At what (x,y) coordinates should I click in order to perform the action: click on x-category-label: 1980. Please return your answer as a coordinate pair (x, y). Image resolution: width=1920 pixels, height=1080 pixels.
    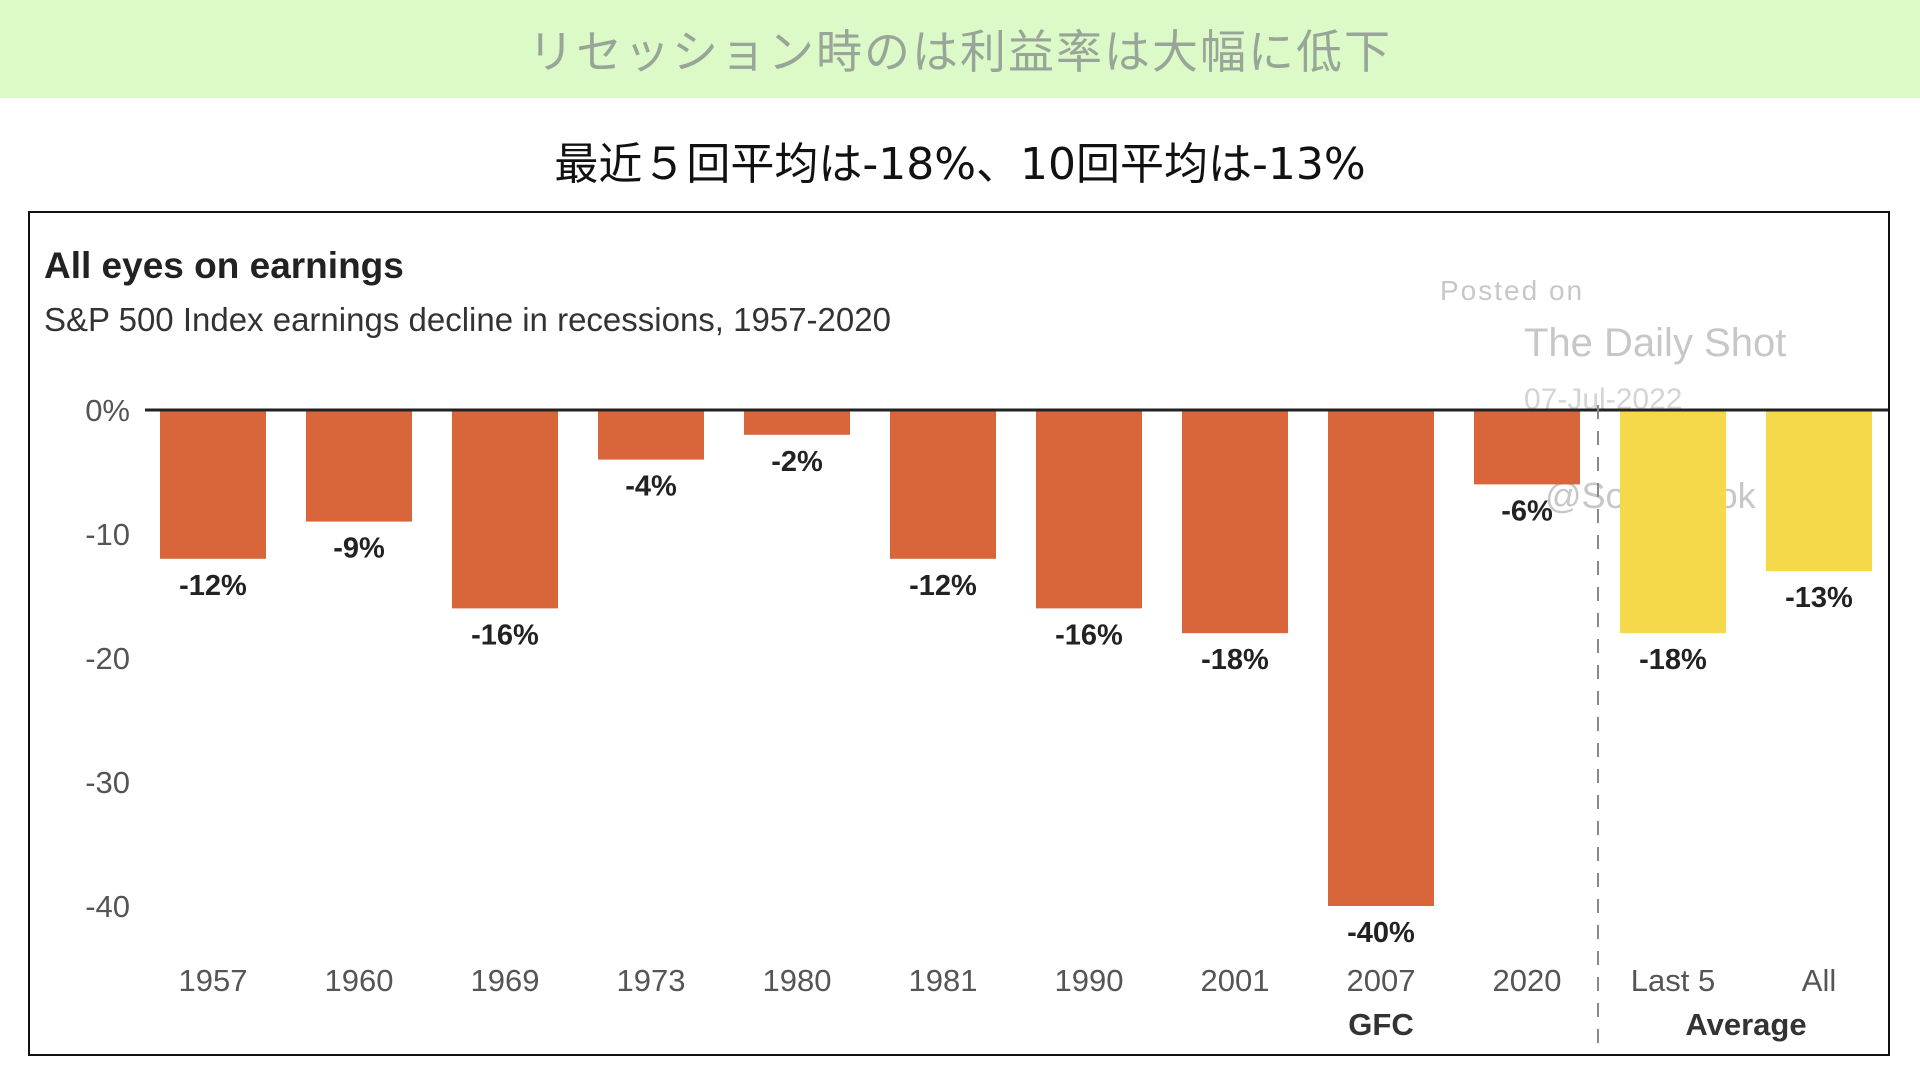
    Looking at the image, I should click on (797, 980).